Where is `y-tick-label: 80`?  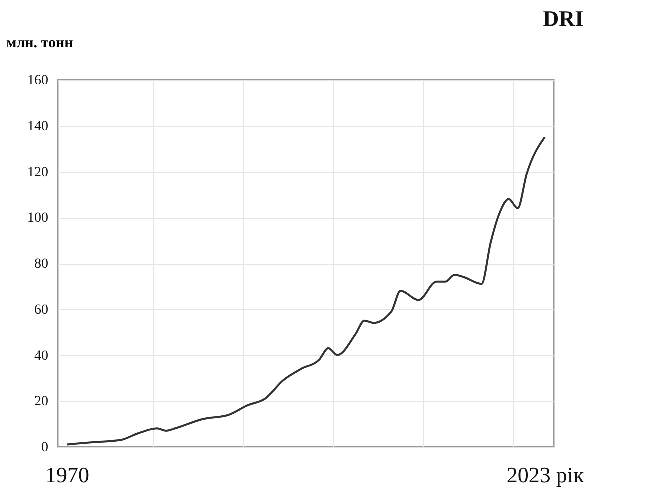
y-tick-label: 80 is located at coordinates (41, 264).